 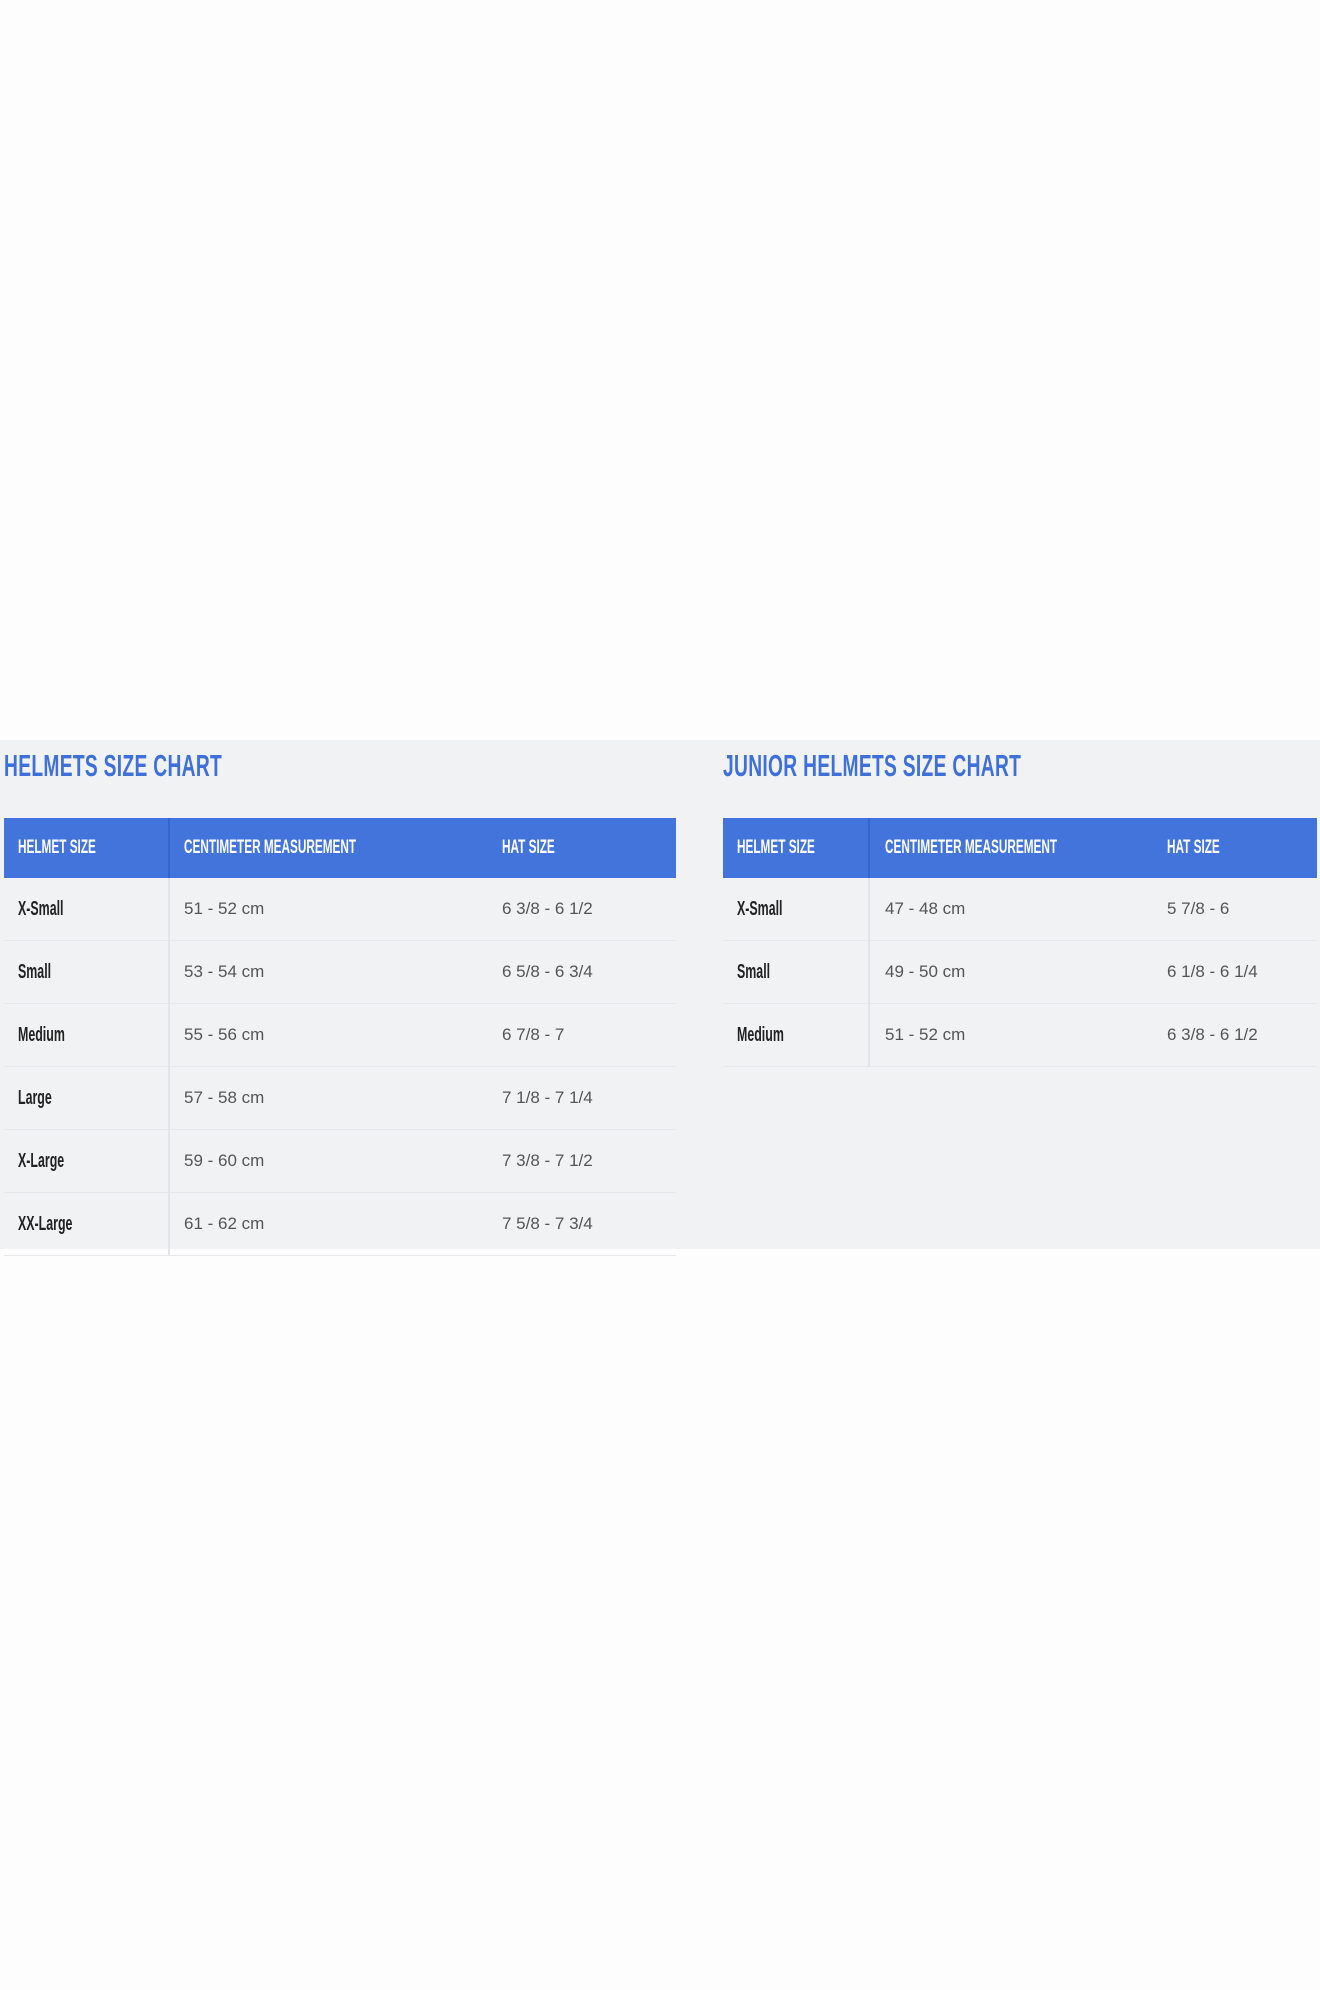 What do you see at coordinates (1020, 909) in the screenshot?
I see `table-row: X-Small 47 - 48 cm 5 7/8 - 6` at bounding box center [1020, 909].